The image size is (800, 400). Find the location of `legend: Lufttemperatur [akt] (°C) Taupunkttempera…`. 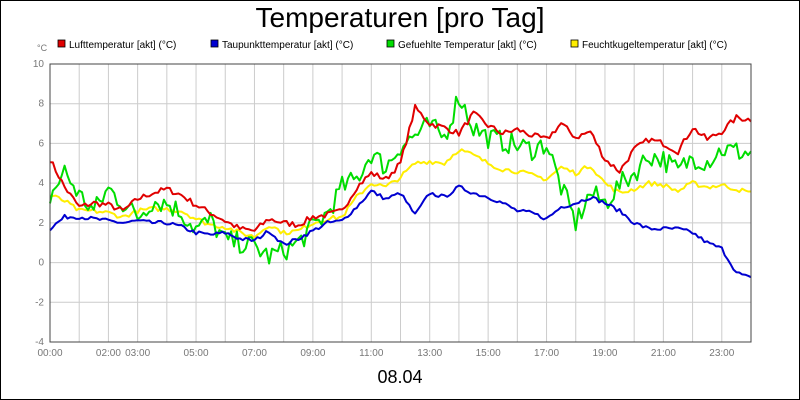

legend: Lufttemperatur [akt] (°C) Taupunkttempera… is located at coordinates (392, 45).